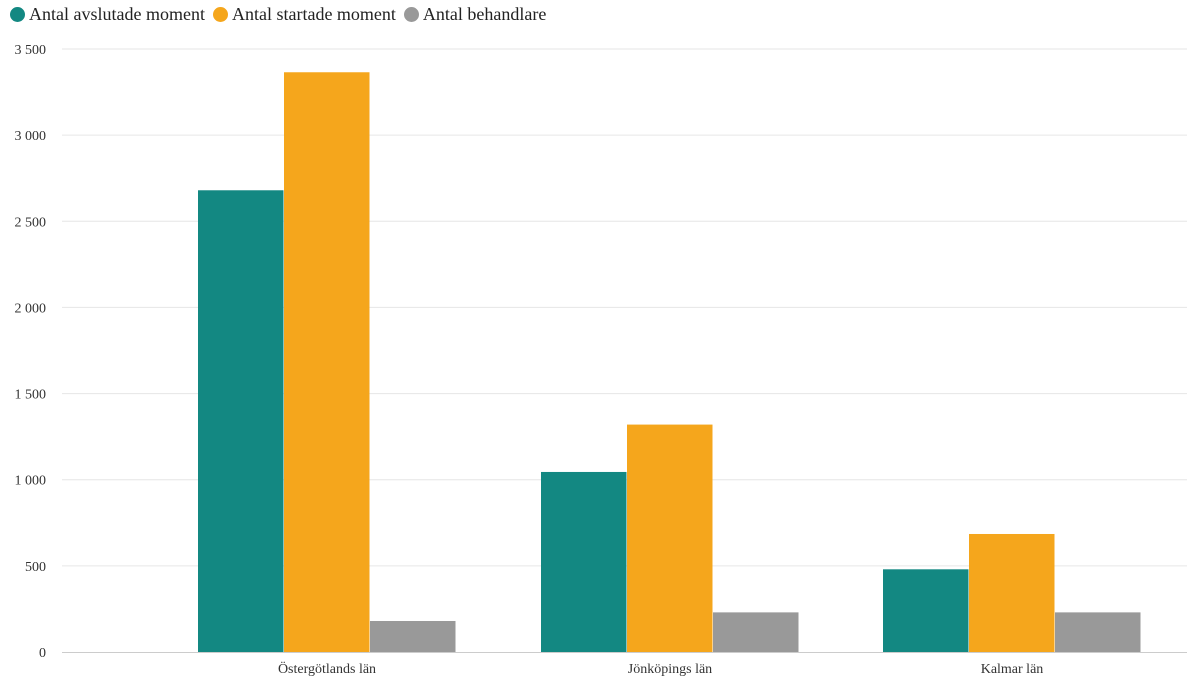 Image resolution: width=1187 pixels, height=678 pixels. I want to click on y-tick-label: 1 000, so click(31, 481).